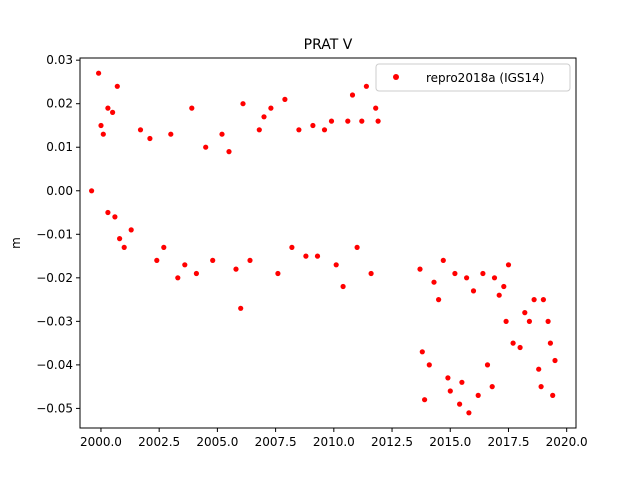 The image size is (640, 480). Describe the element at coordinates (217, 442) in the screenshot. I see `x-tick-label: 2005.0` at that location.